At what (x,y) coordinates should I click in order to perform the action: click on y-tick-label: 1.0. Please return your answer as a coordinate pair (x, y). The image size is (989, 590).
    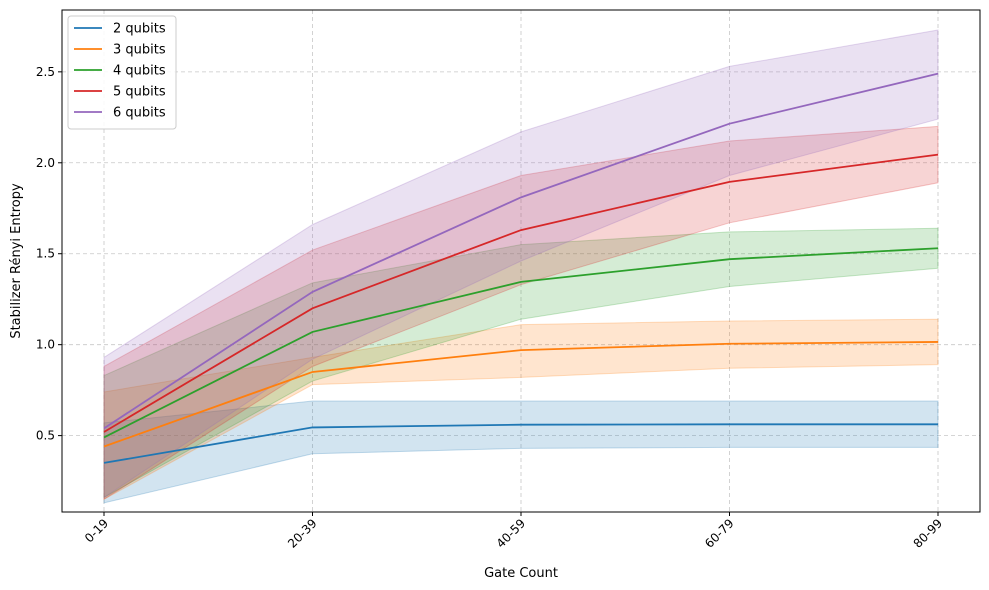
    Looking at the image, I should click on (45, 345).